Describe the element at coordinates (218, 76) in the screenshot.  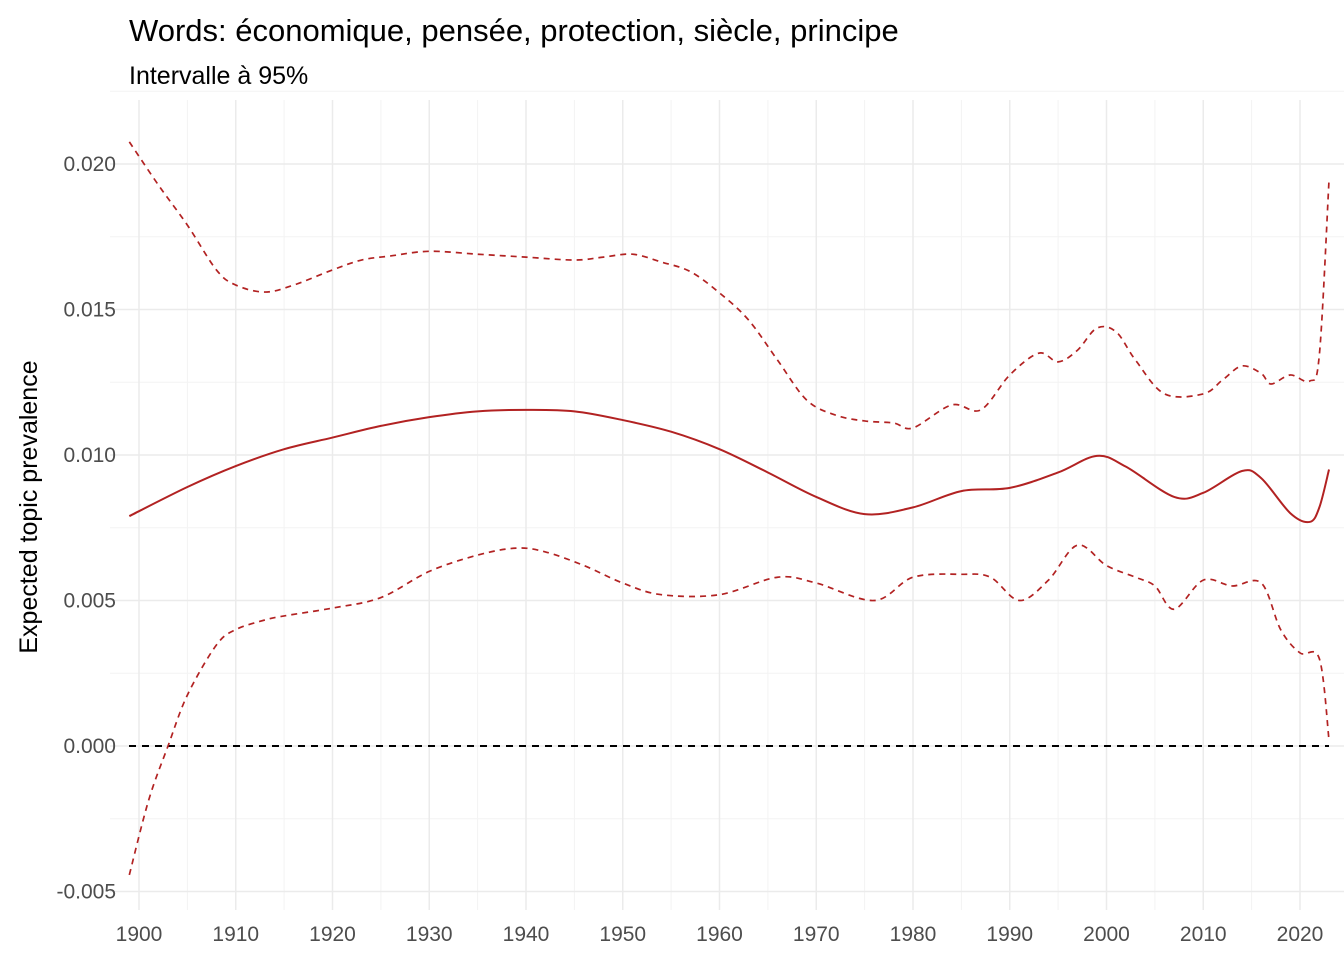
I see `chart-subtitle: Intervalle à 95%` at that location.